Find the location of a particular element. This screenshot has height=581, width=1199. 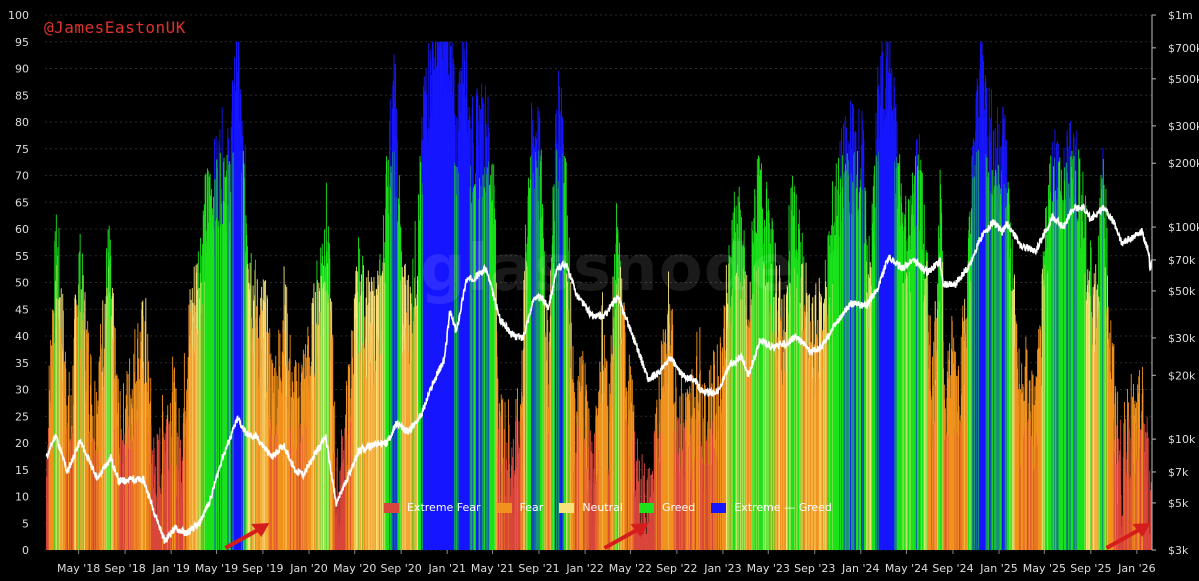

author-handle: @JamesEastonUK is located at coordinates (115, 27).